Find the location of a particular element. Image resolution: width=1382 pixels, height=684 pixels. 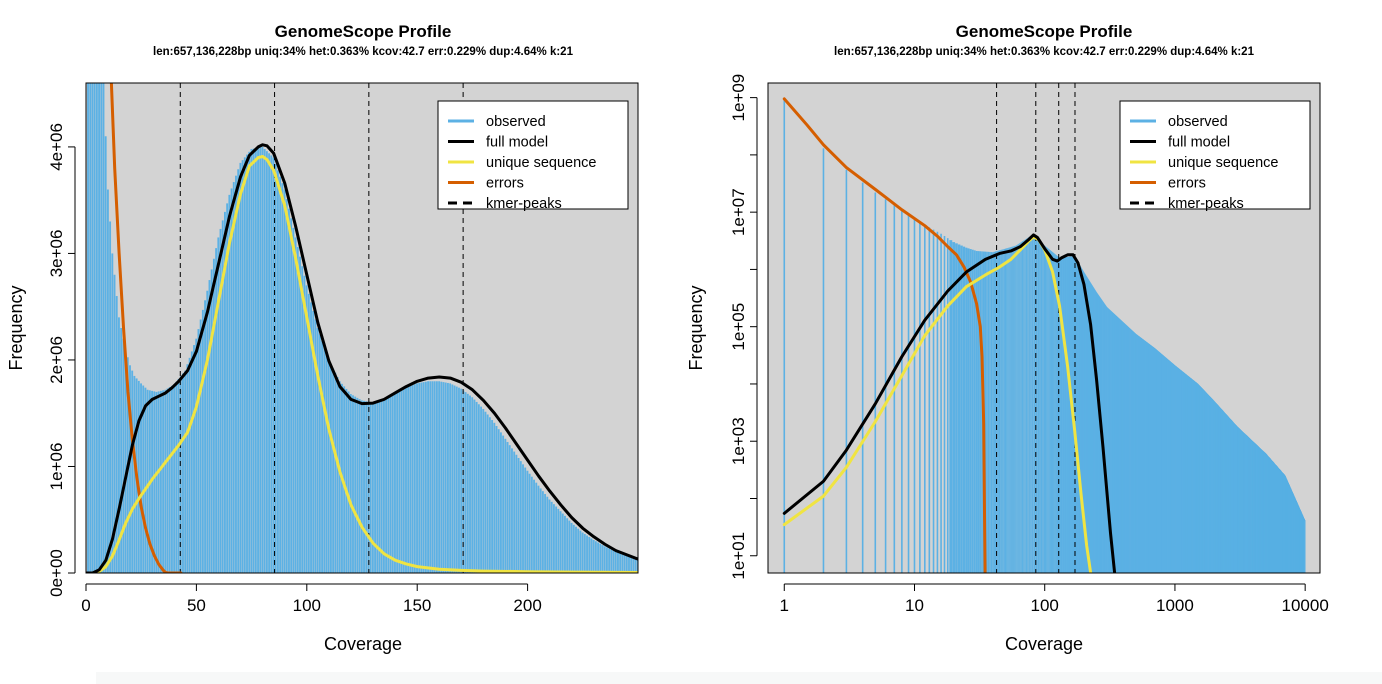

chart-title: GenomeScope Profile is located at coordinates (1044, 31).